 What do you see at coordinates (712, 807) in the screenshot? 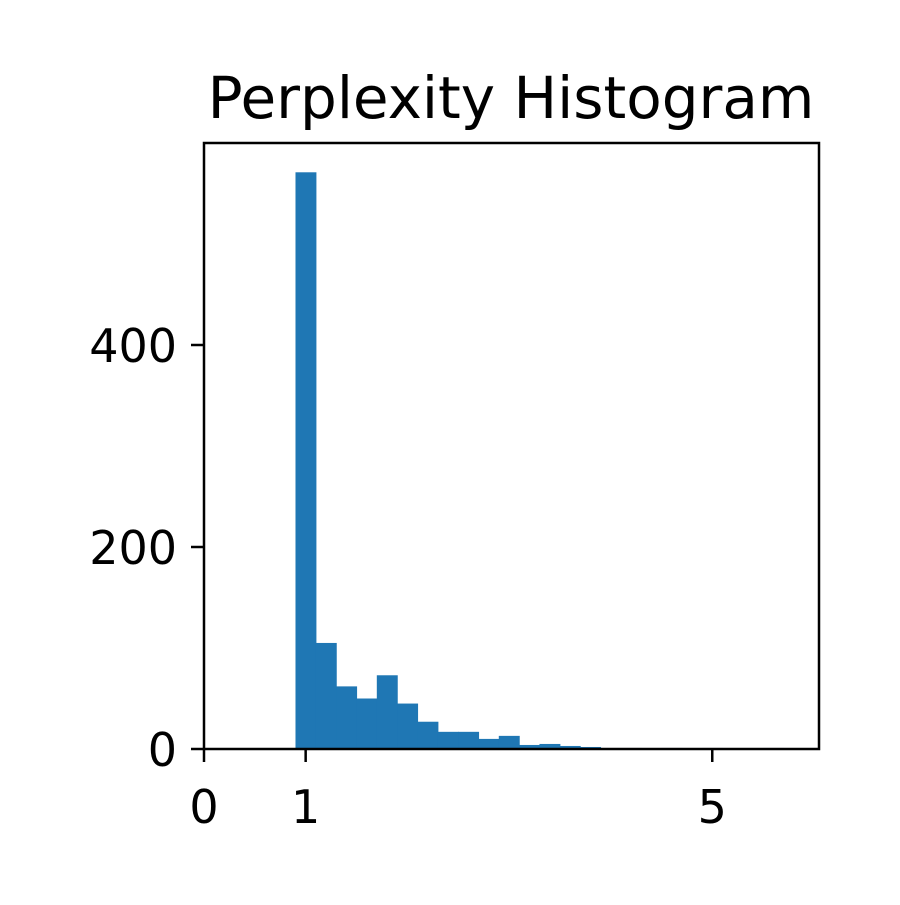
I see `x-tick-label-2: 5` at bounding box center [712, 807].